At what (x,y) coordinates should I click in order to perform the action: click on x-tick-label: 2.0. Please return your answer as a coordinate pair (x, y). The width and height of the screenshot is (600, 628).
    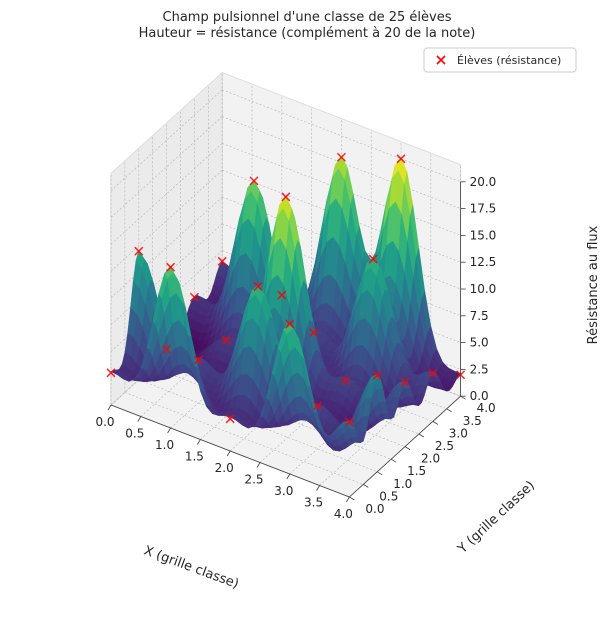
    Looking at the image, I should click on (224, 468).